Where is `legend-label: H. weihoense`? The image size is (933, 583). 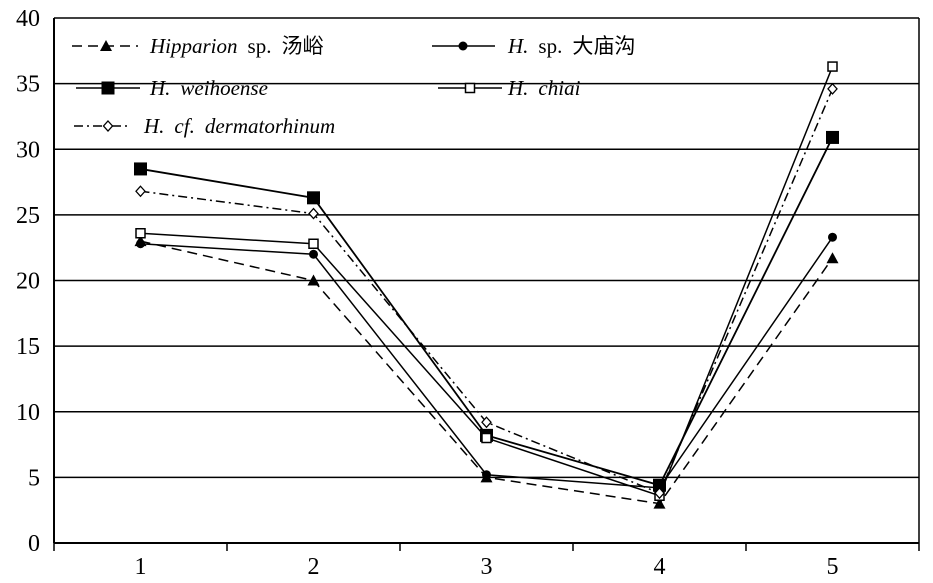 legend-label: H. weihoense is located at coordinates (208, 88).